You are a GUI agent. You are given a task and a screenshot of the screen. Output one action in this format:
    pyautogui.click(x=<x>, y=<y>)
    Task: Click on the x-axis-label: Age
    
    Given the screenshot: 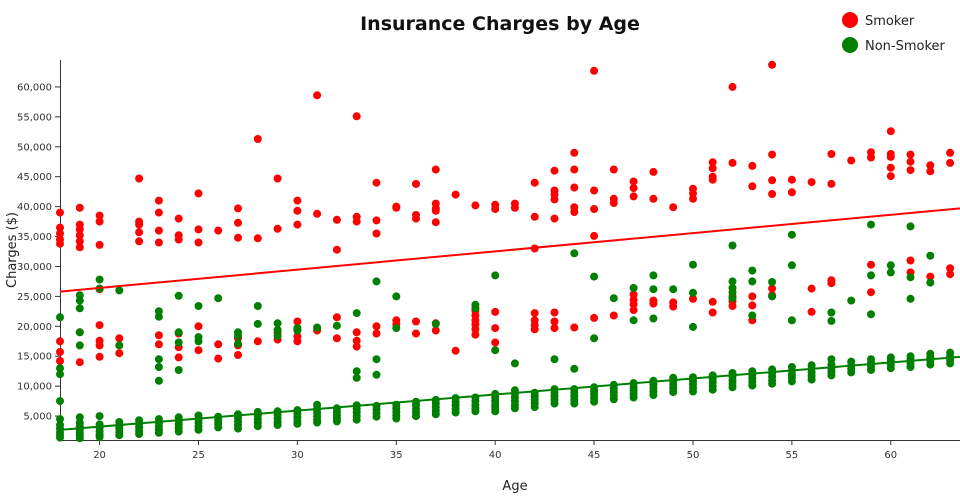 What is the action you would take?
    pyautogui.click(x=514, y=486)
    